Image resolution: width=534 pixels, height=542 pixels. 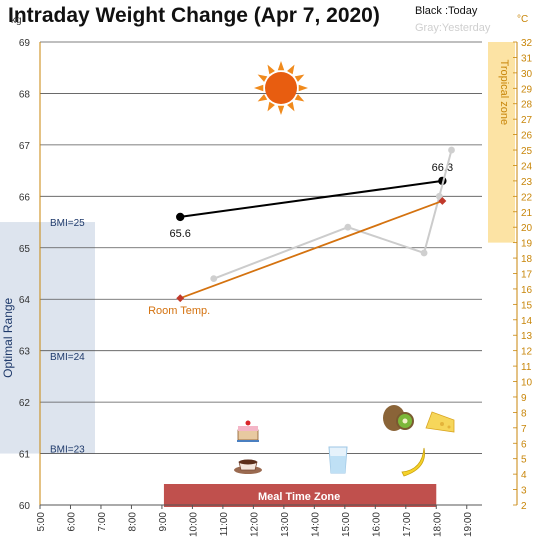 I want to click on y-left-tick-5: 65, so click(x=25, y=249).